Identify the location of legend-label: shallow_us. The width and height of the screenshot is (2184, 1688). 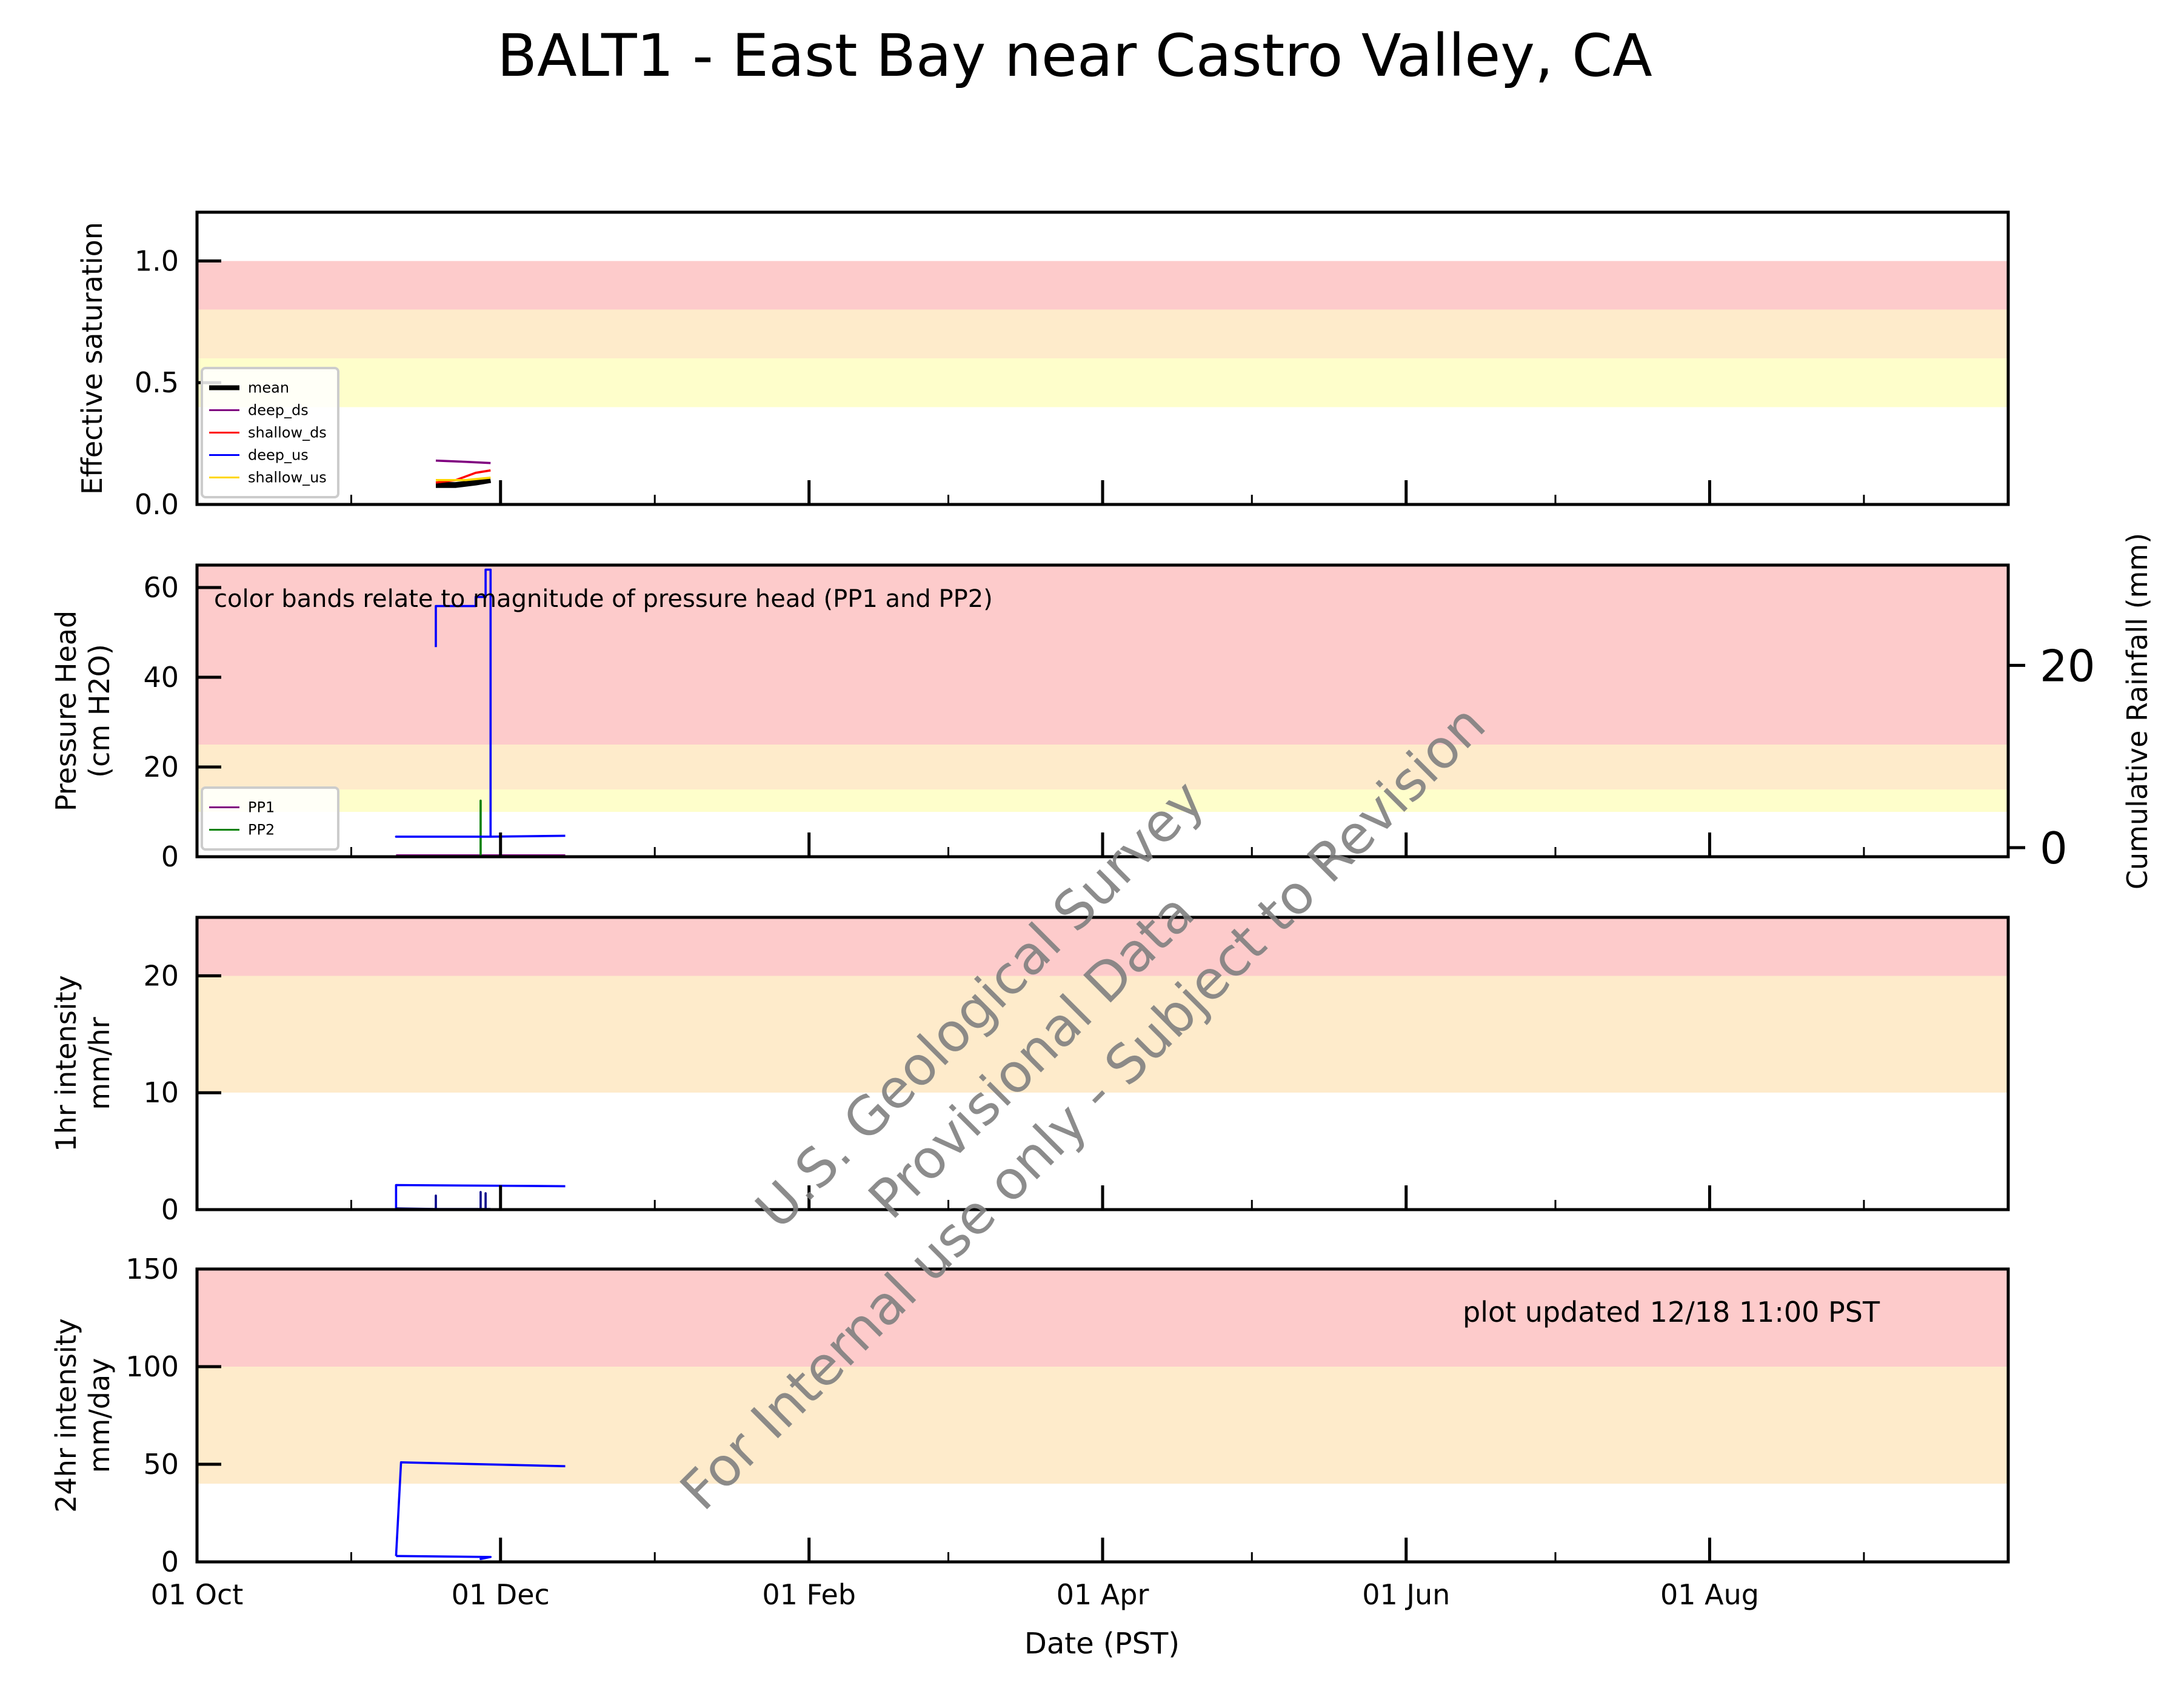
(287, 477).